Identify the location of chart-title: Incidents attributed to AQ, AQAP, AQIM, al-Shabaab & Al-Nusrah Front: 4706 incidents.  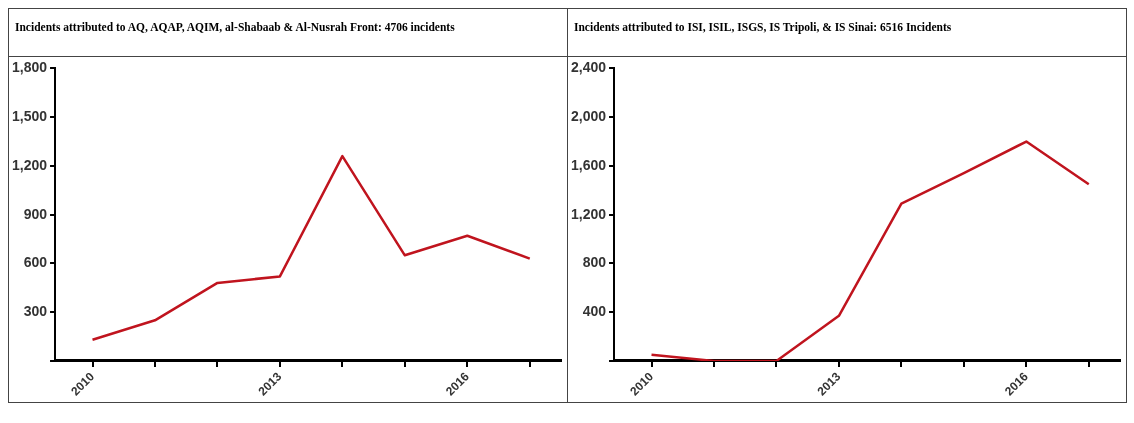
(288, 33).